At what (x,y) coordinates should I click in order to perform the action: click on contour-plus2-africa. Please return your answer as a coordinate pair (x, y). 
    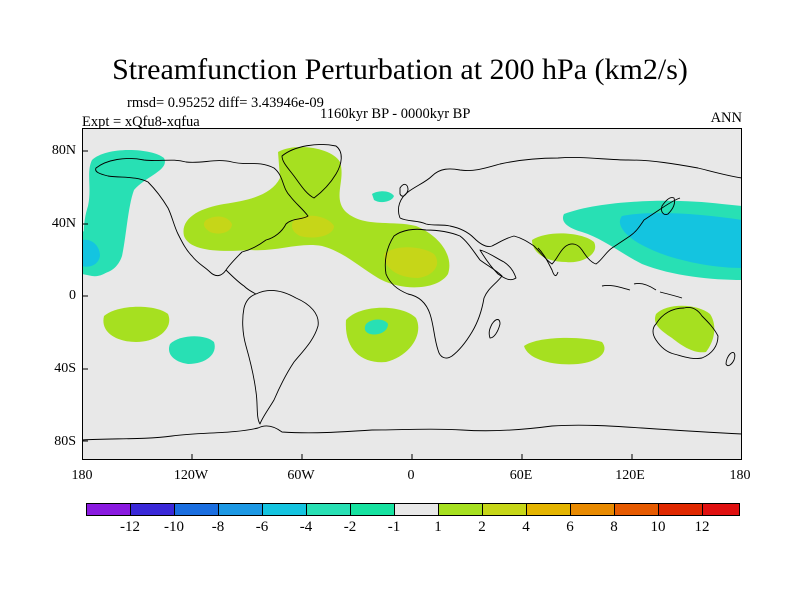
    Looking at the image, I should click on (411, 262).